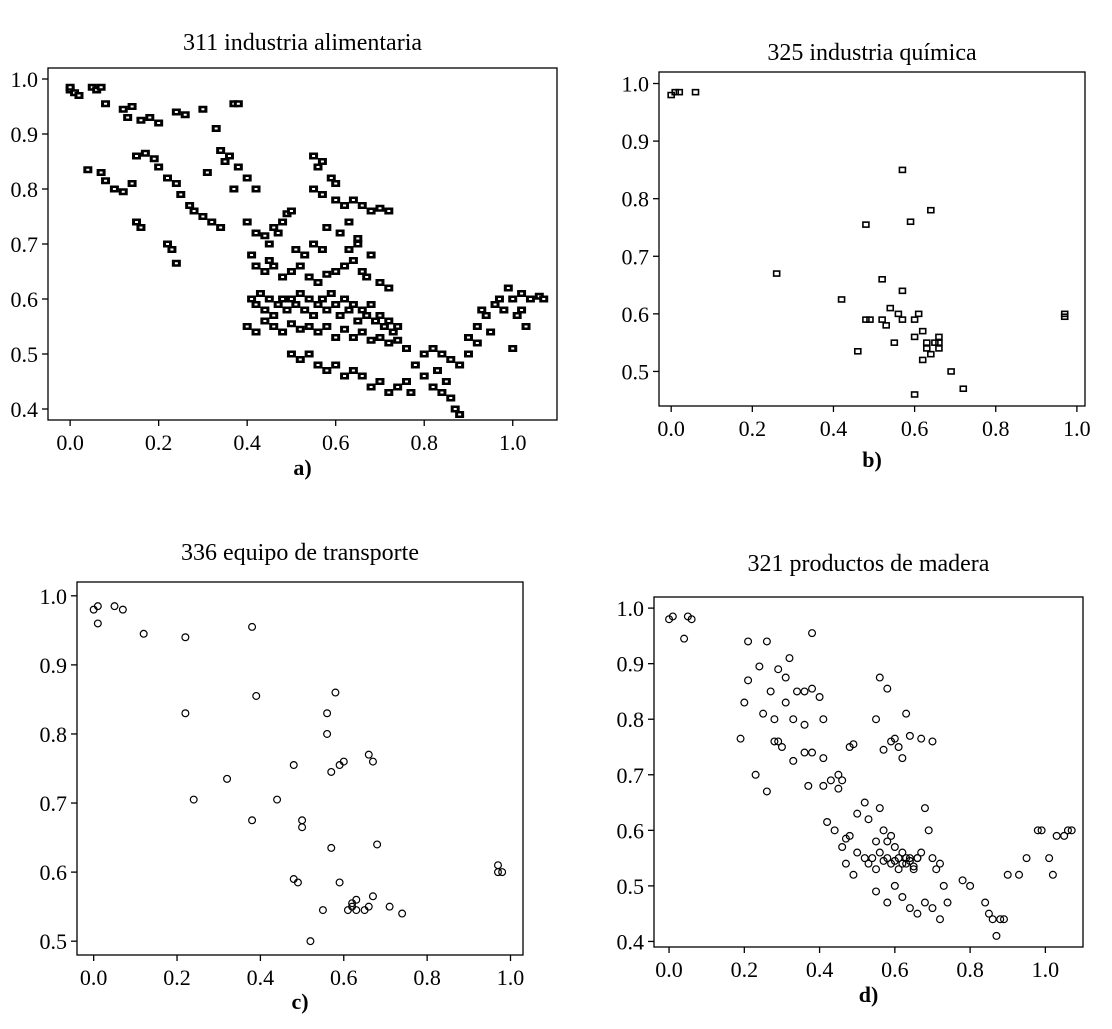 The image size is (1112, 1029). Describe the element at coordinates (1077, 428) in the screenshot. I see `x-tick-label: 1.0` at that location.